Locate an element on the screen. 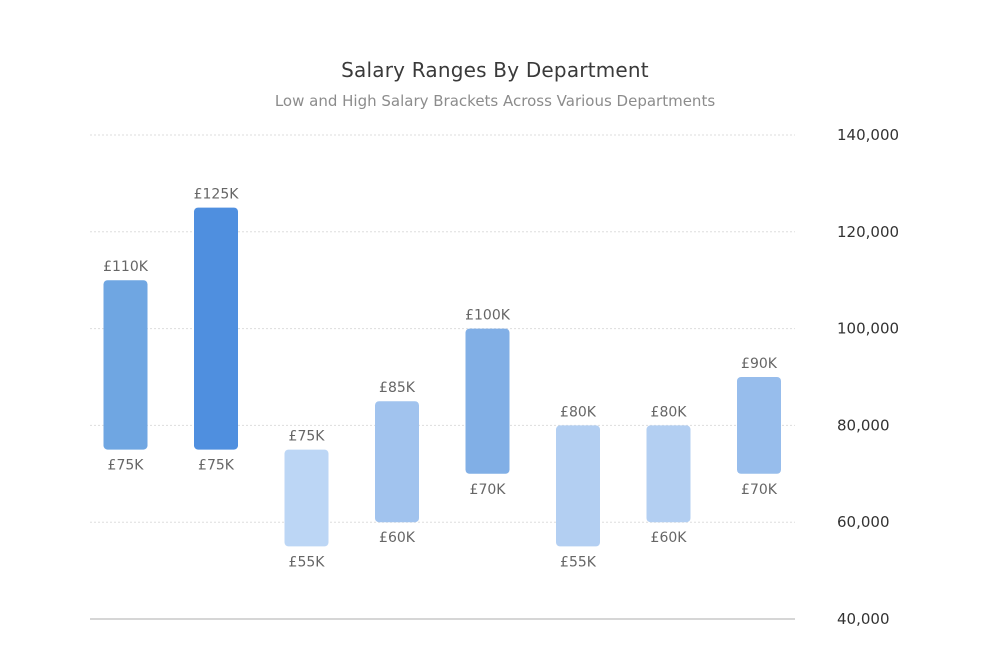 The width and height of the screenshot is (984, 656). high-value-label: £75K is located at coordinates (307, 437).